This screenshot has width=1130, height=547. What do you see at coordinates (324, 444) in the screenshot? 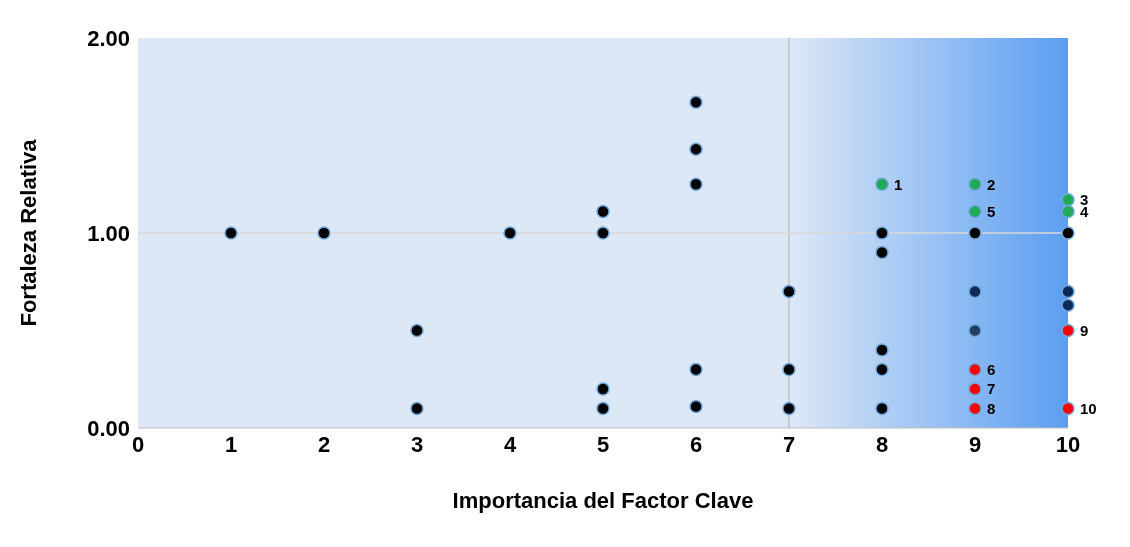
I see `x-tick-label: 2` at bounding box center [324, 444].